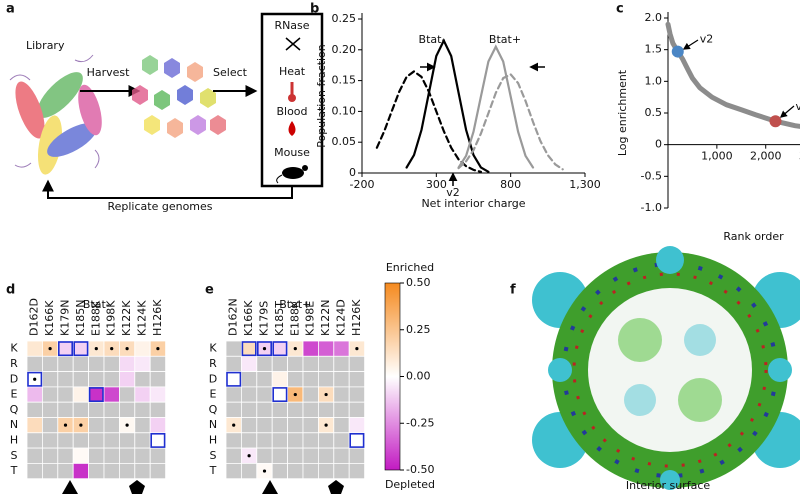  What do you see at coordinates (585, 184) in the screenshot?
I see `x-tick-label: 1,300` at bounding box center [585, 184].